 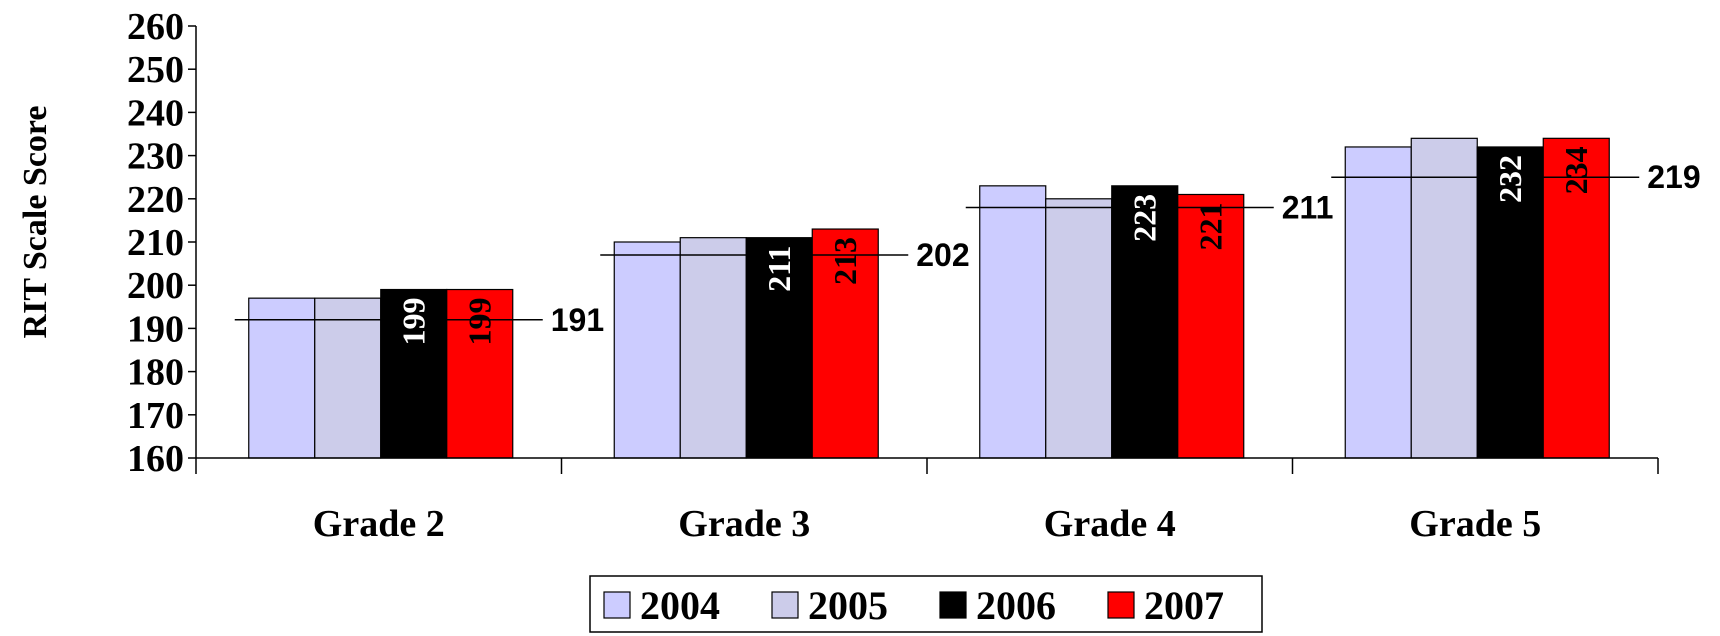 I want to click on bar-data-label: 232, so click(x=1510, y=179).